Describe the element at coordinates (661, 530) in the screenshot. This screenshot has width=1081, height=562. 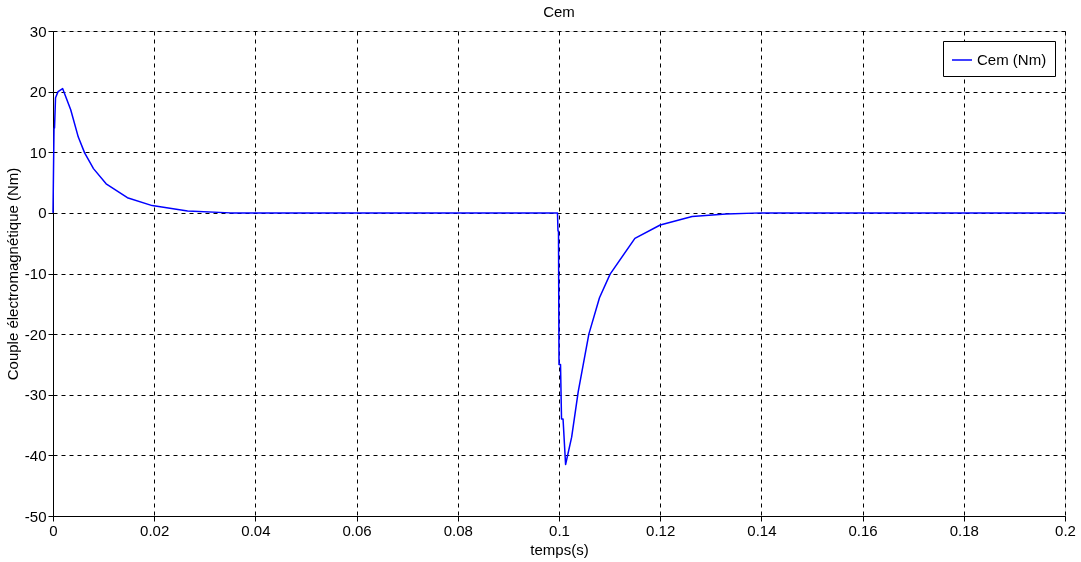
I see `x-tick-label: 0.12` at that location.